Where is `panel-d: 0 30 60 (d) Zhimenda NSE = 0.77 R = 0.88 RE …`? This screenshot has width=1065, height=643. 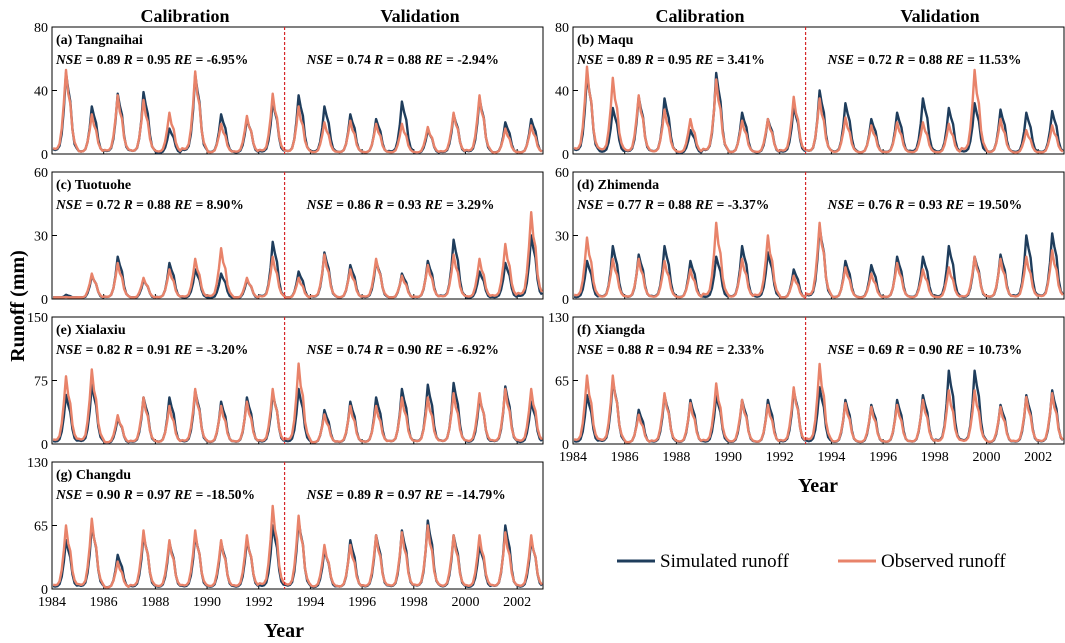
panel-d: 0 30 60 (d) Zhimenda NSE = 0.77 R = 0.88 RE … is located at coordinates (810, 237).